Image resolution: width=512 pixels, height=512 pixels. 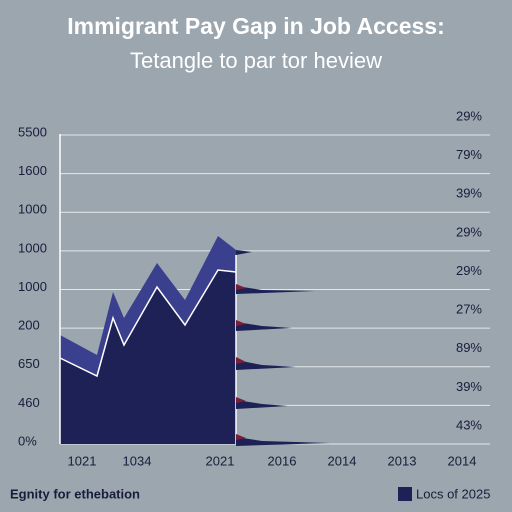 What do you see at coordinates (256, 60) in the screenshot?
I see `chart-subtitle: Tetangle to par tor heview` at bounding box center [256, 60].